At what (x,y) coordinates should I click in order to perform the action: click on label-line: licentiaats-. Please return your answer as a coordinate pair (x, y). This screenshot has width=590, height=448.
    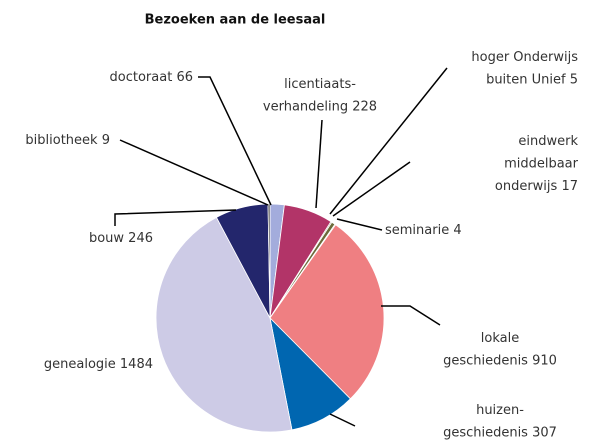
    Looking at the image, I should click on (320, 84).